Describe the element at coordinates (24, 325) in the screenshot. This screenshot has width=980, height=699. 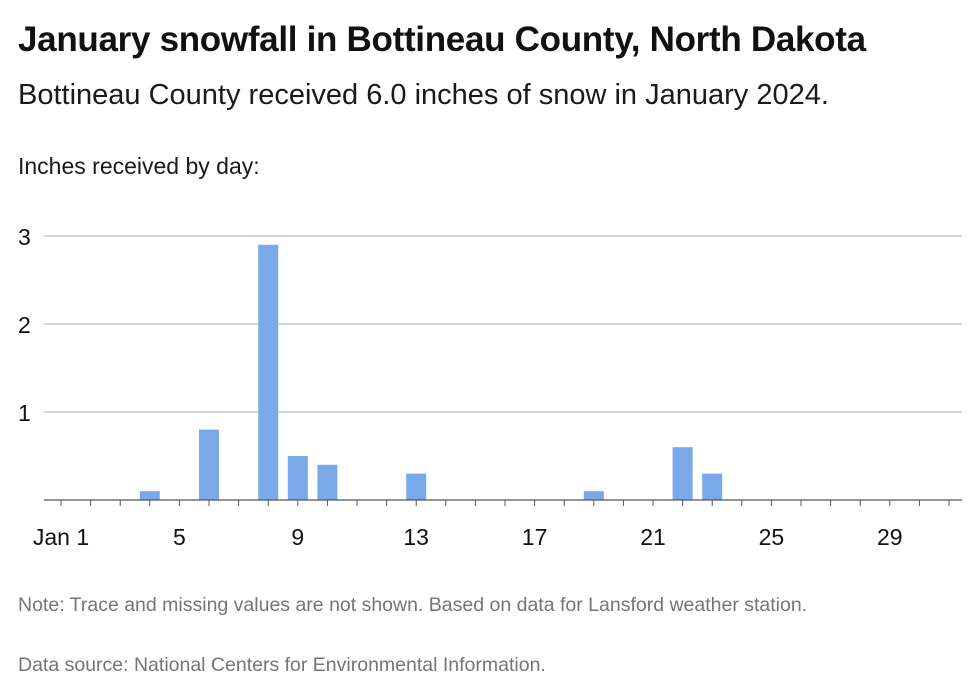
I see `y-tick-label: 2` at that location.